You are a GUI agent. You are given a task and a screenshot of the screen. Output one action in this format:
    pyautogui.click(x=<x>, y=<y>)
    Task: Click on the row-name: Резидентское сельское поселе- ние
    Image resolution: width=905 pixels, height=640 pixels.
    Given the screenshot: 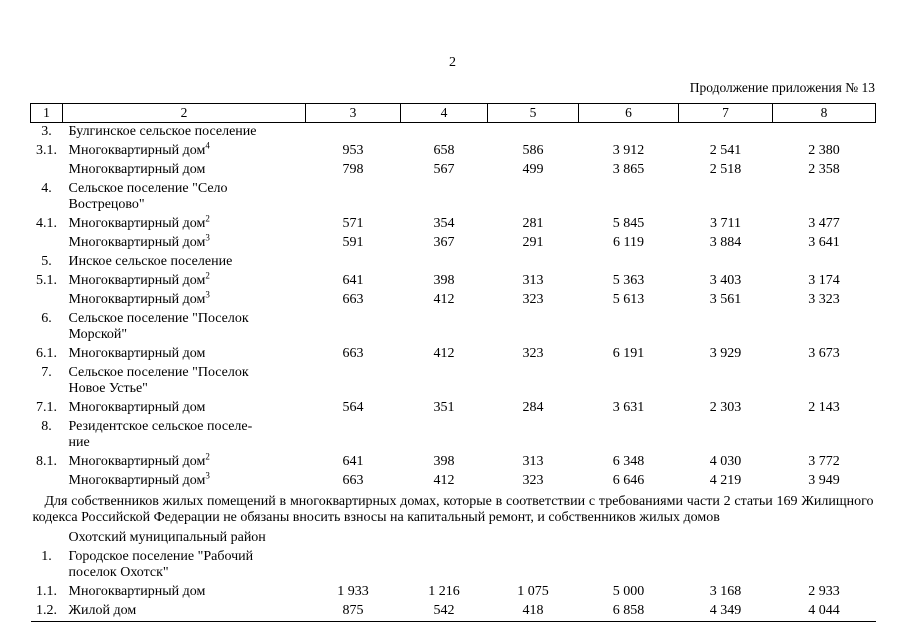 What is the action you would take?
    pyautogui.click(x=160, y=434)
    